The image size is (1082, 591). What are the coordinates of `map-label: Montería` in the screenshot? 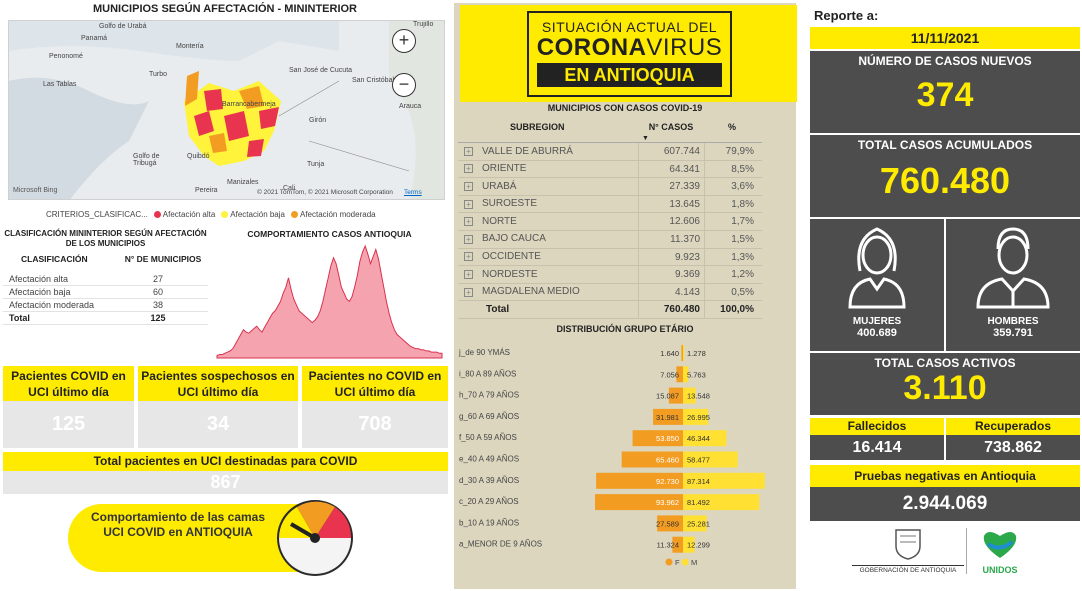 It's located at (190, 46).